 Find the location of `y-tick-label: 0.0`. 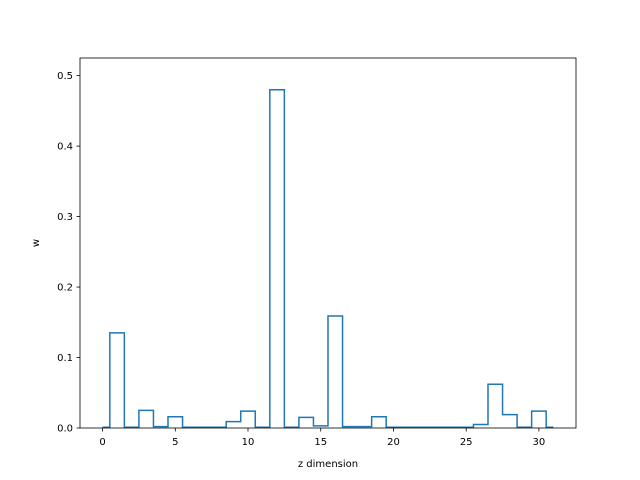

y-tick-label: 0.0 is located at coordinates (65, 429).